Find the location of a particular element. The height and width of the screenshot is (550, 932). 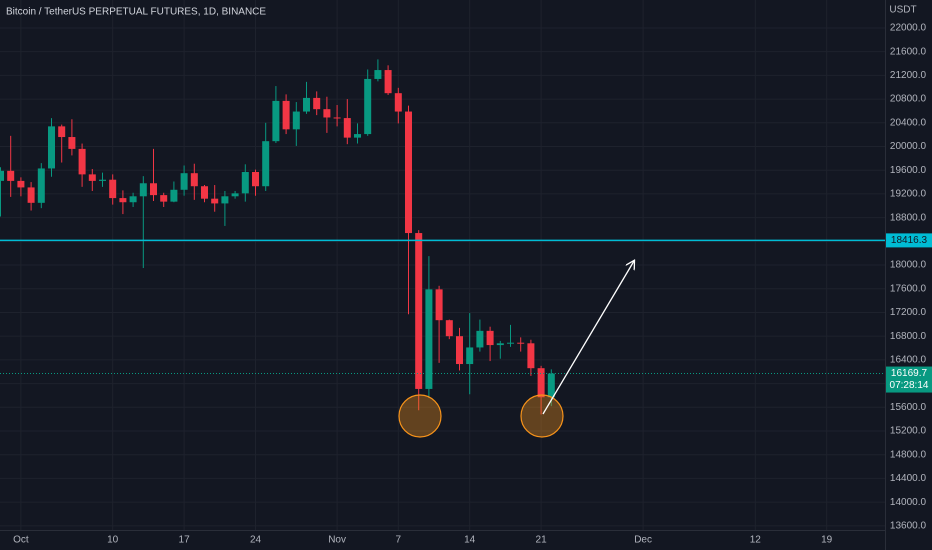

level-label-bg is located at coordinates (909, 240).